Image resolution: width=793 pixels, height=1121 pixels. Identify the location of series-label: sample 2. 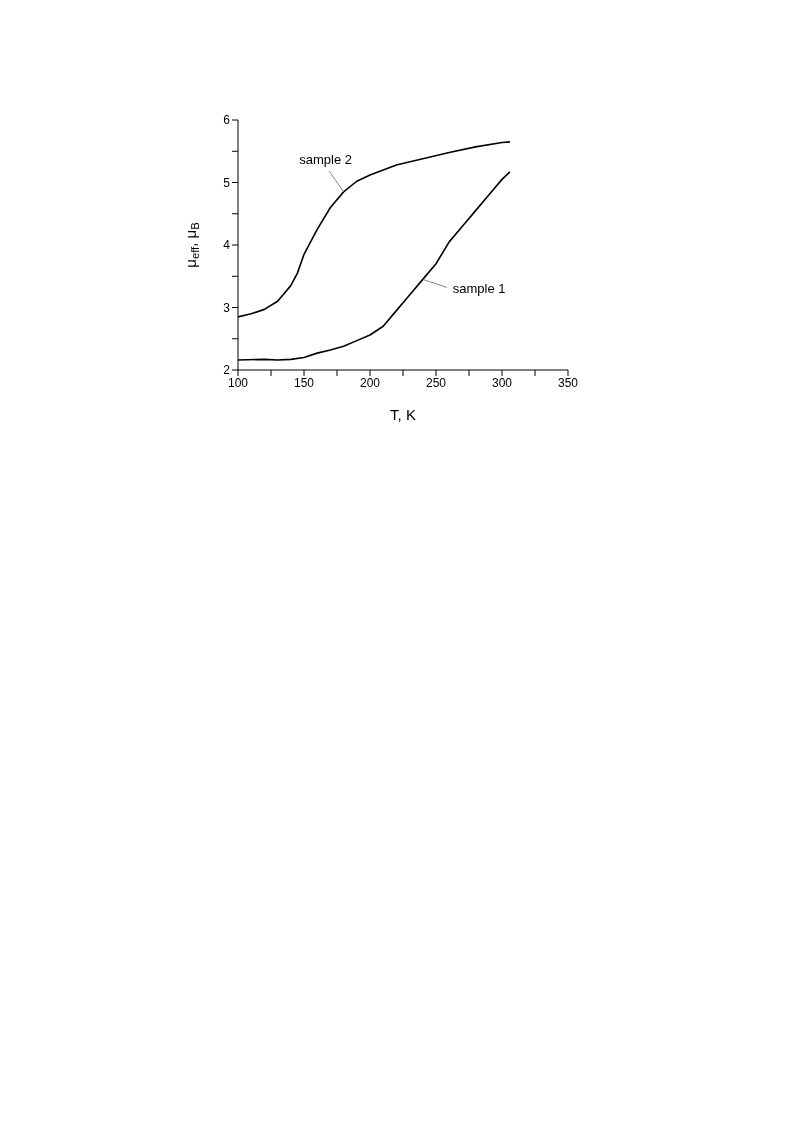
(325, 159).